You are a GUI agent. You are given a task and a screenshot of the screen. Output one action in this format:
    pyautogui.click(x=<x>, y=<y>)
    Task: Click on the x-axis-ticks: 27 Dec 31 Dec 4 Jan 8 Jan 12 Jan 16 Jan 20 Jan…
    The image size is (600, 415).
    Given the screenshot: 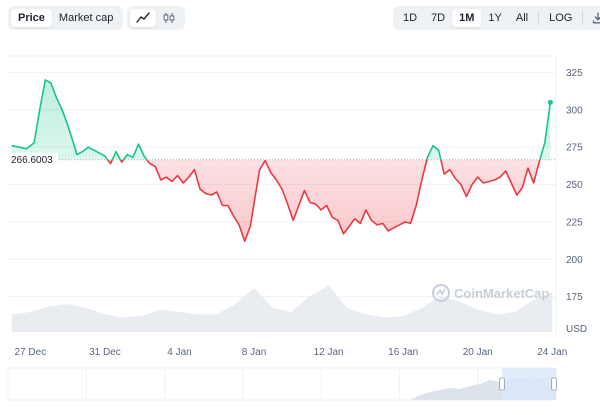 What is the action you would take?
    pyautogui.click(x=291, y=352)
    